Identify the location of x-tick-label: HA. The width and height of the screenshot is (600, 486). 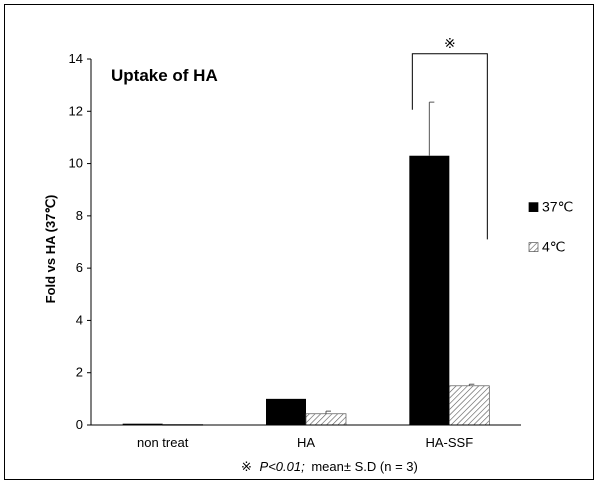
(306, 442).